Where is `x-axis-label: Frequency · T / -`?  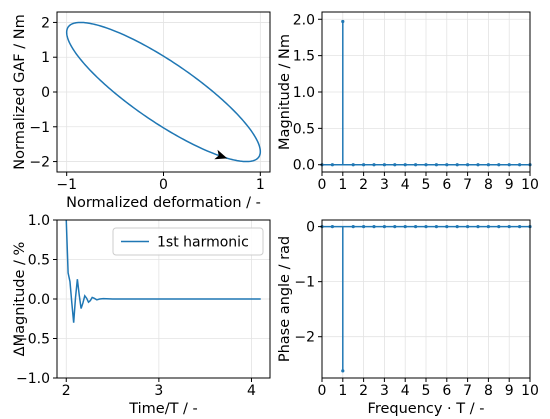 x-axis-label: Frequency · T / - is located at coordinates (426, 409).